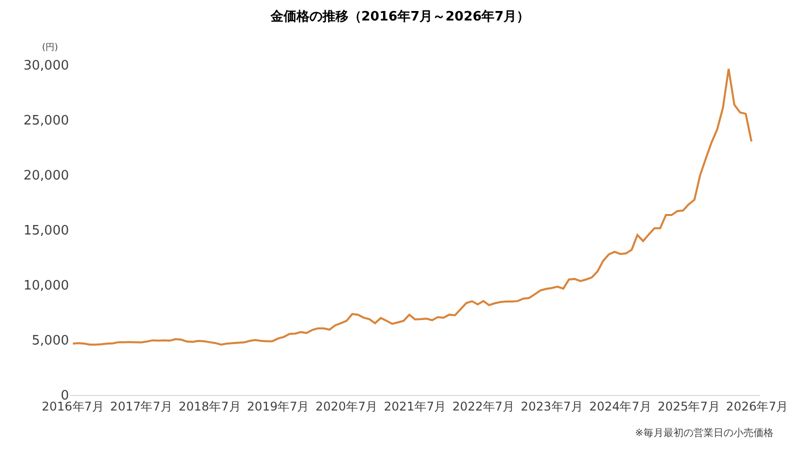 The width and height of the screenshot is (800, 450). I want to click on x-tick-label: 2025年7月, so click(689, 406).